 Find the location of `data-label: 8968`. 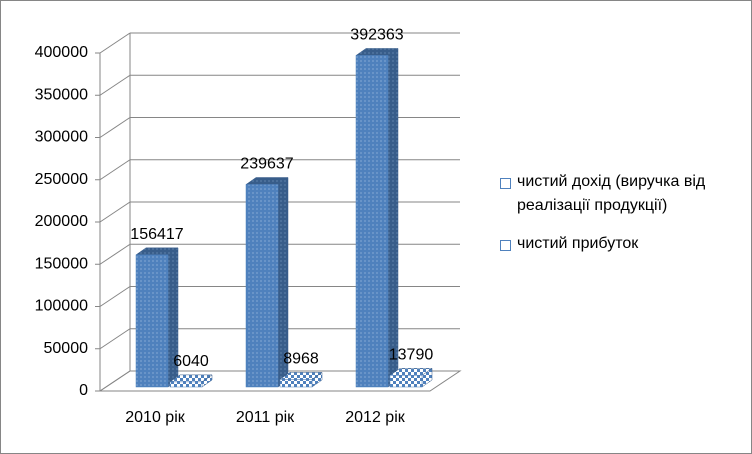

data-label: 8968 is located at coordinates (301, 359).